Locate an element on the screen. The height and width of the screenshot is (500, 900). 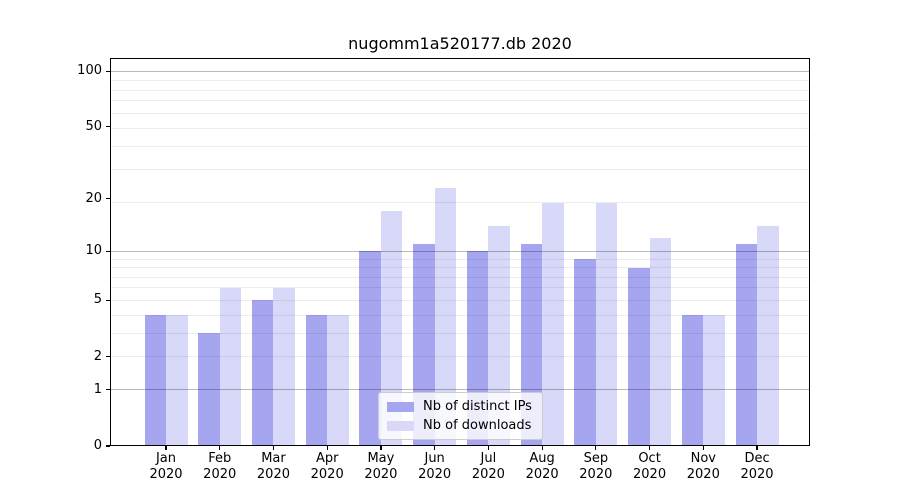
y-tick-label: 20 is located at coordinates (93, 198).